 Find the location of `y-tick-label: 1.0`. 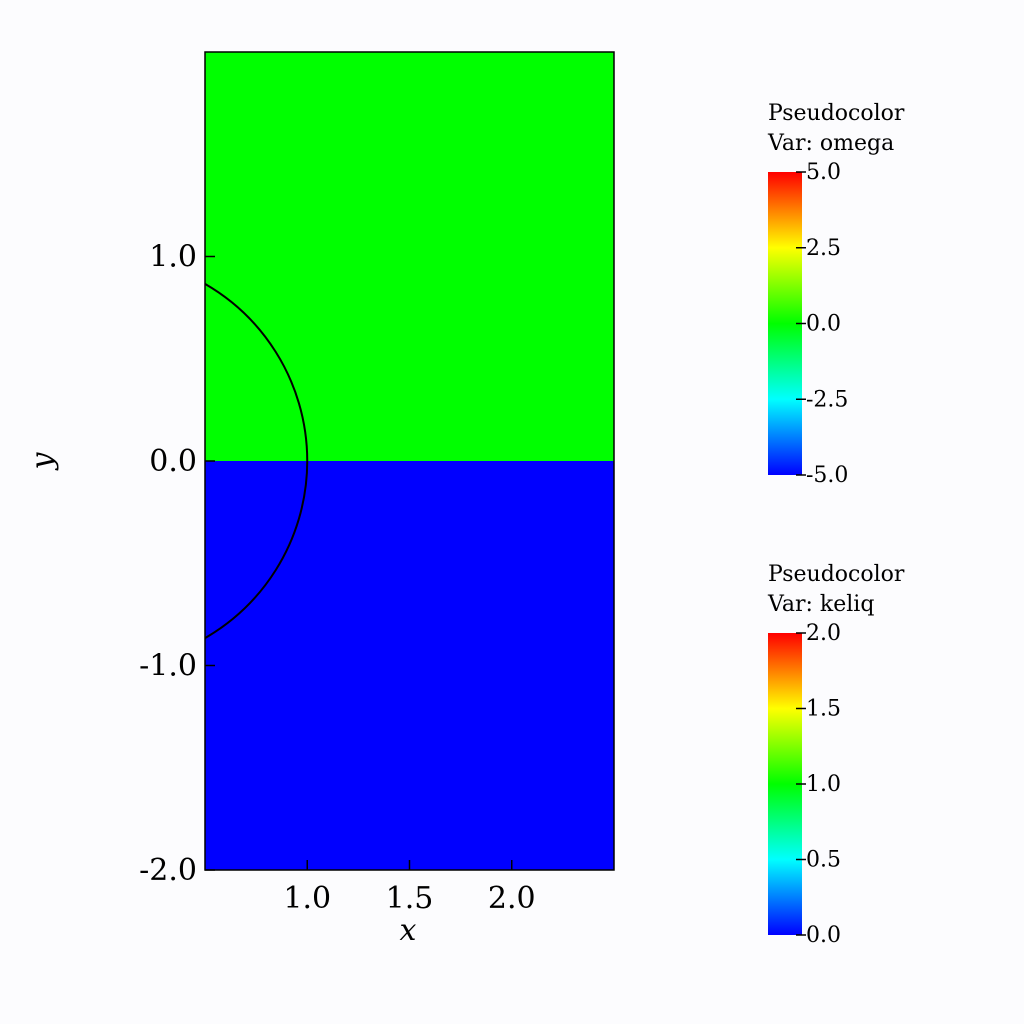

y-tick-label: 1.0 is located at coordinates (173, 257).